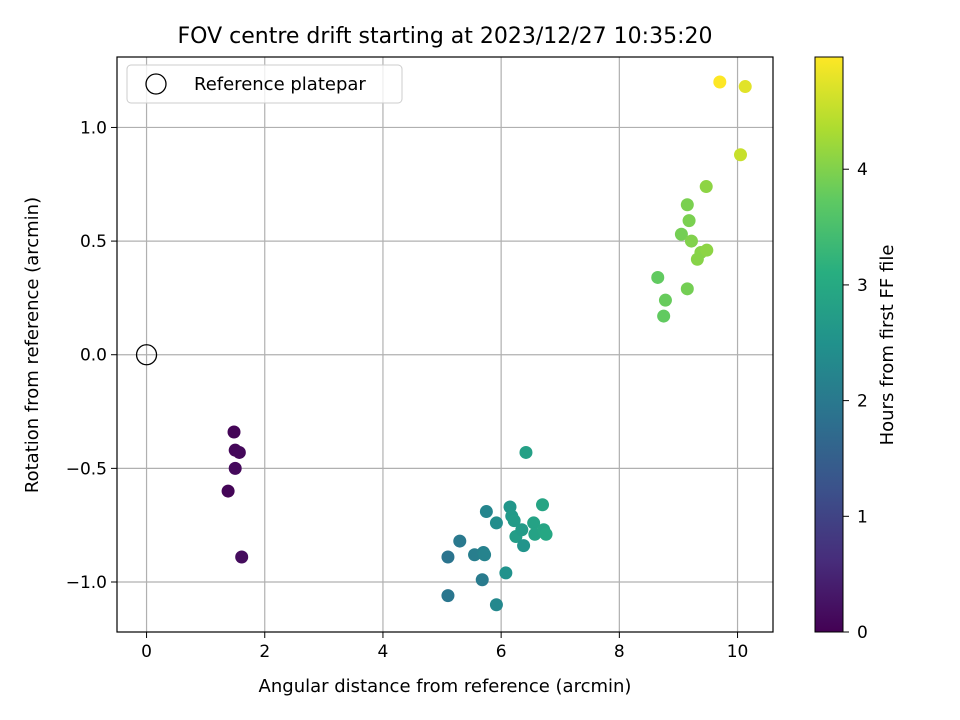 The height and width of the screenshot is (720, 960). Describe the element at coordinates (383, 652) in the screenshot. I see `x-tick-label: 4` at that location.